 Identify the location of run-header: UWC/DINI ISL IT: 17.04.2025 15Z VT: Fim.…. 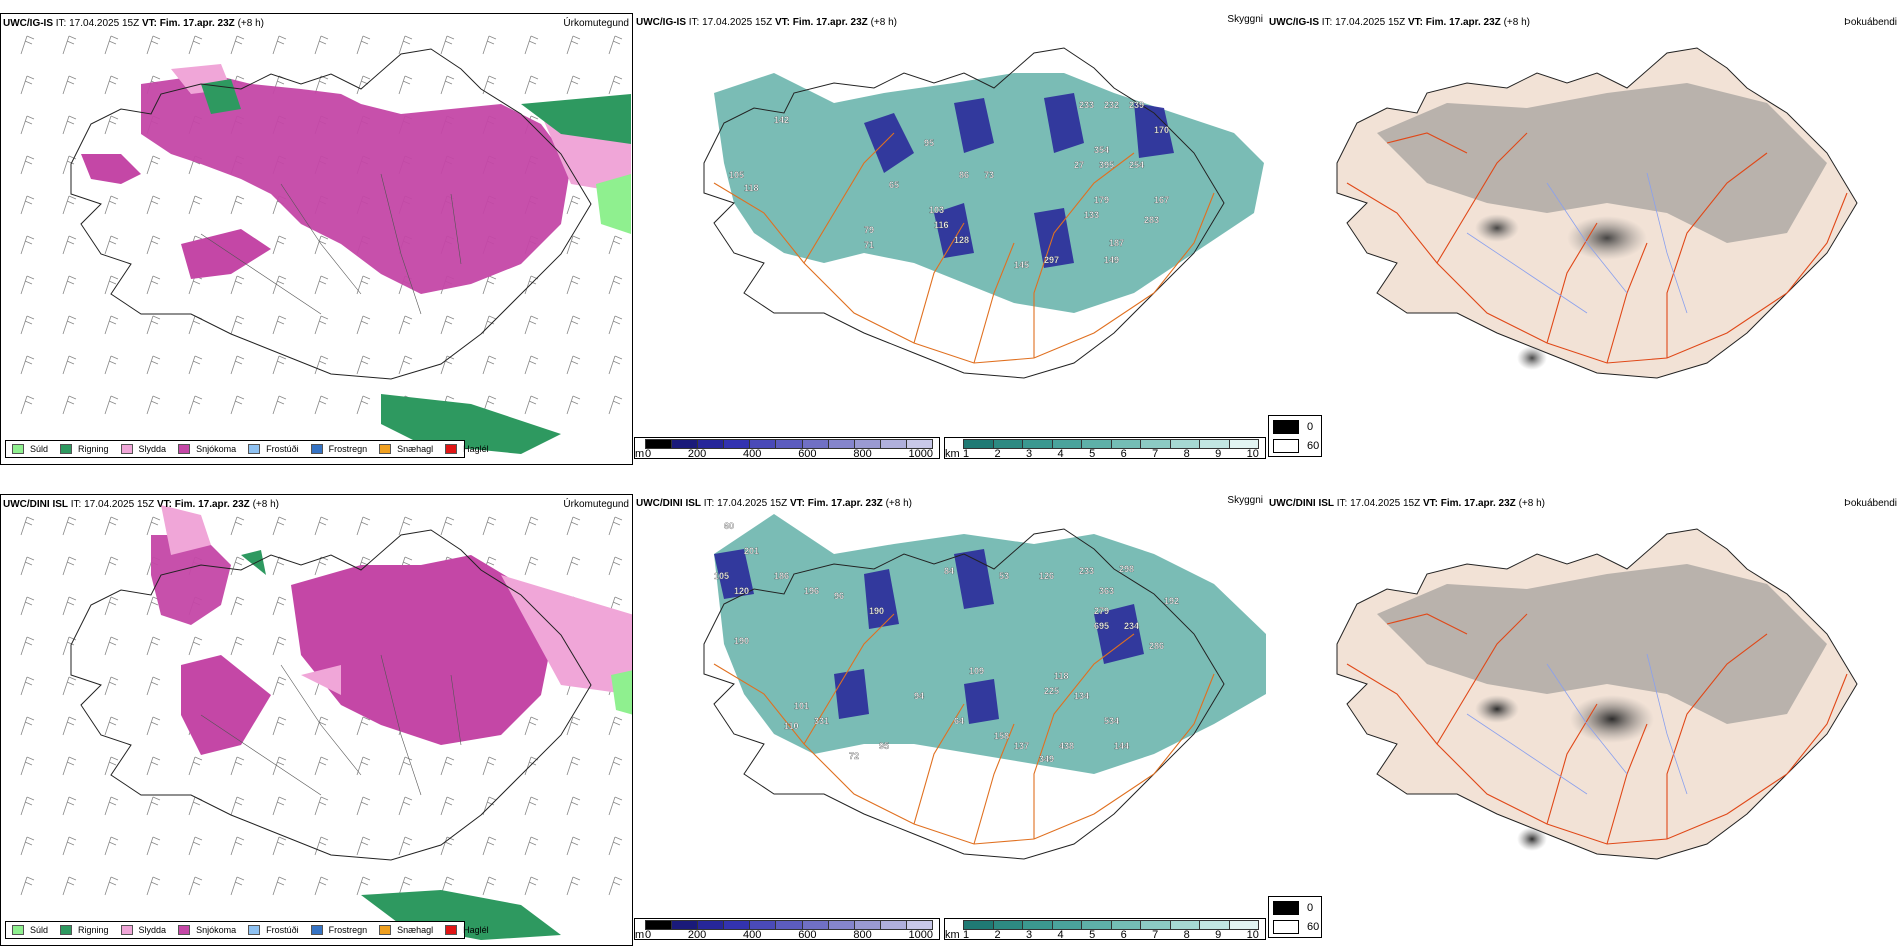
(141, 505).